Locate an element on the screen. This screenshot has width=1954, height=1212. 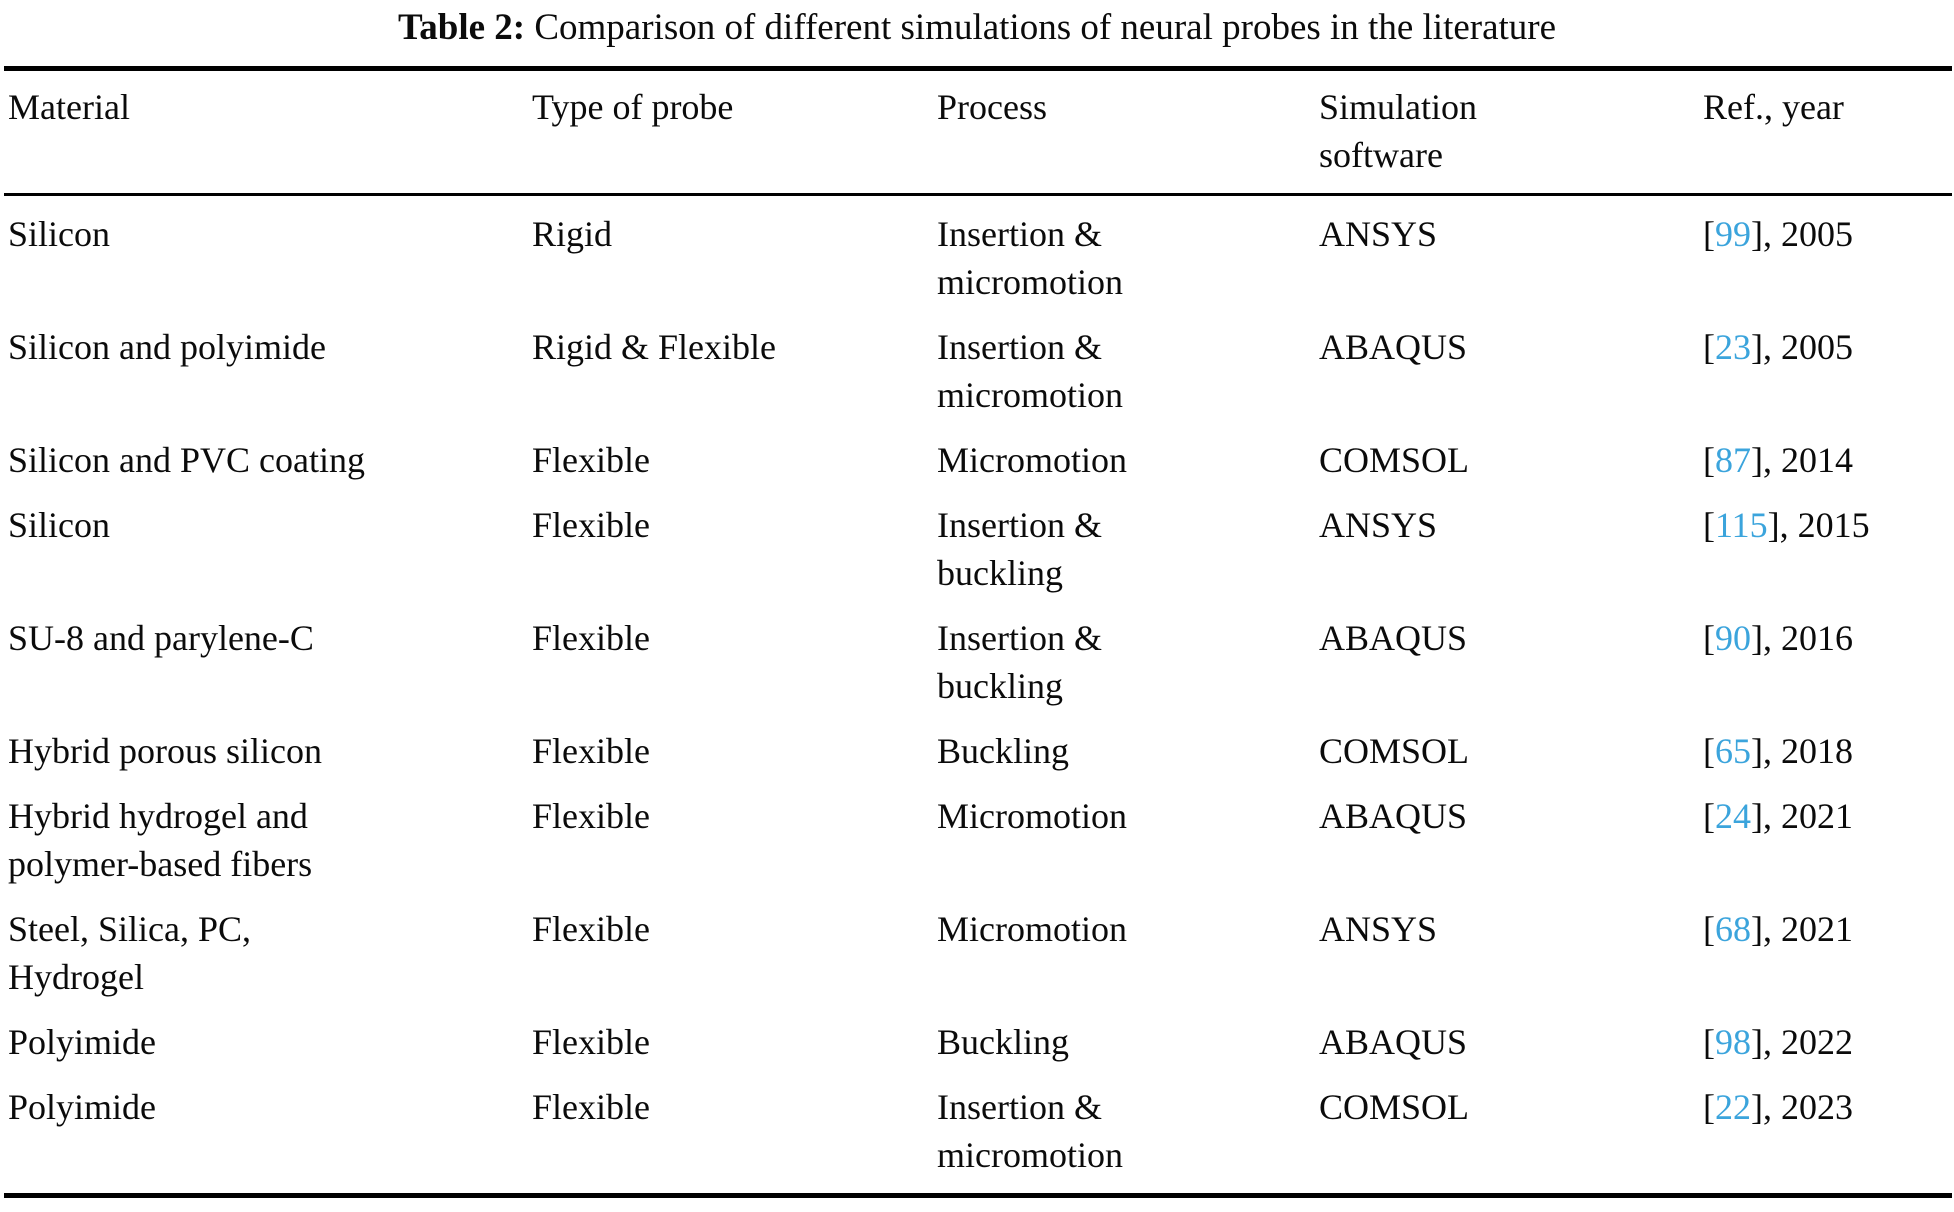
ref-year: 2023 is located at coordinates (1817, 1107).